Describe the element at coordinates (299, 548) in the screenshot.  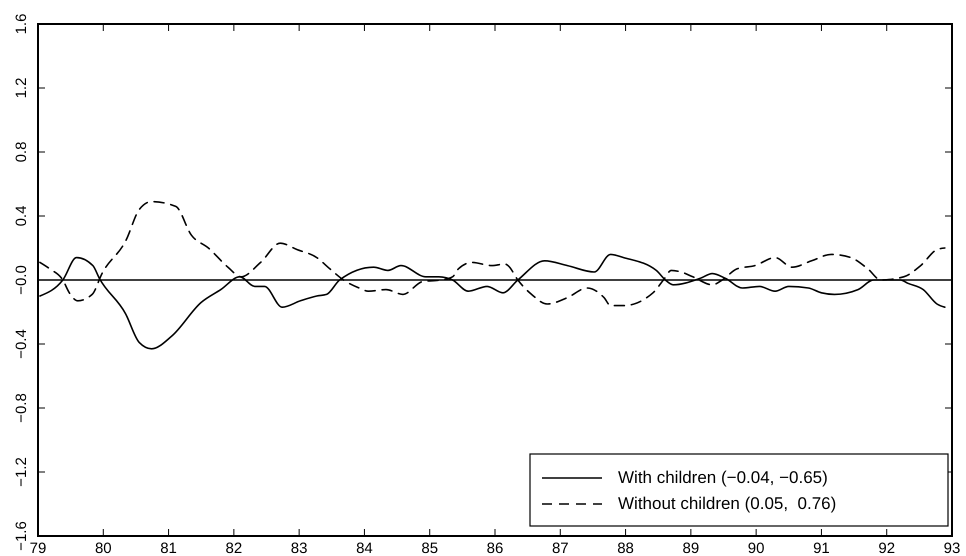
I see `x-tick-label: 83` at that location.